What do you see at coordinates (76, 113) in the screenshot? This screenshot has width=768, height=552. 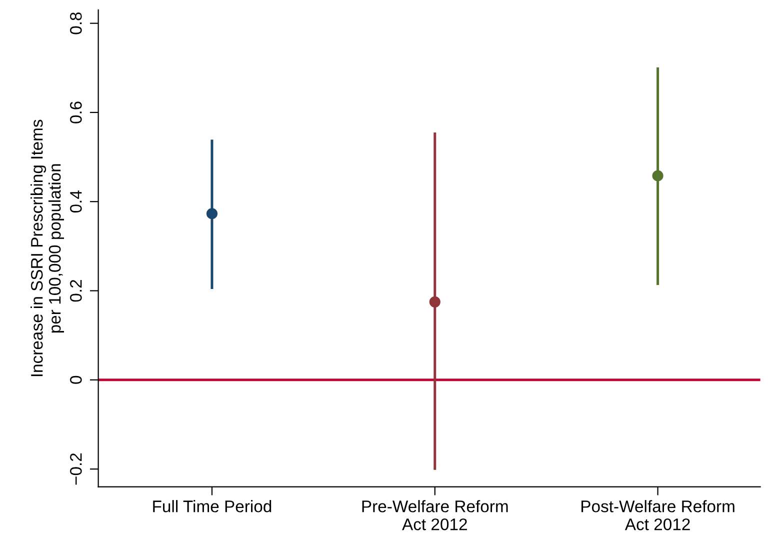 I see `y-tick-label: 0.6` at bounding box center [76, 113].